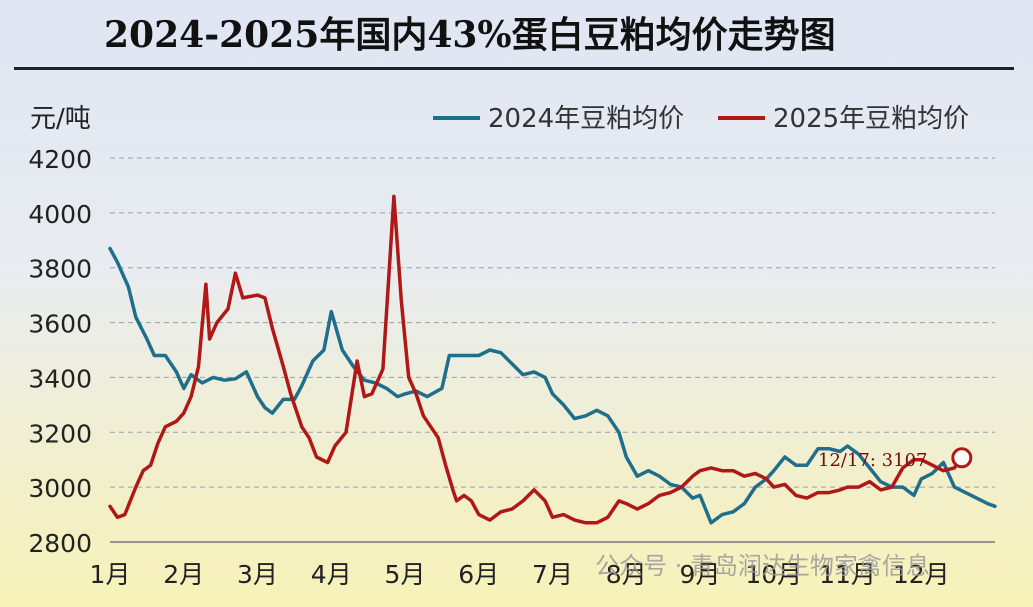 This screenshot has height=607, width=1033. I want to click on x-tick-label: 4月, so click(331, 574).